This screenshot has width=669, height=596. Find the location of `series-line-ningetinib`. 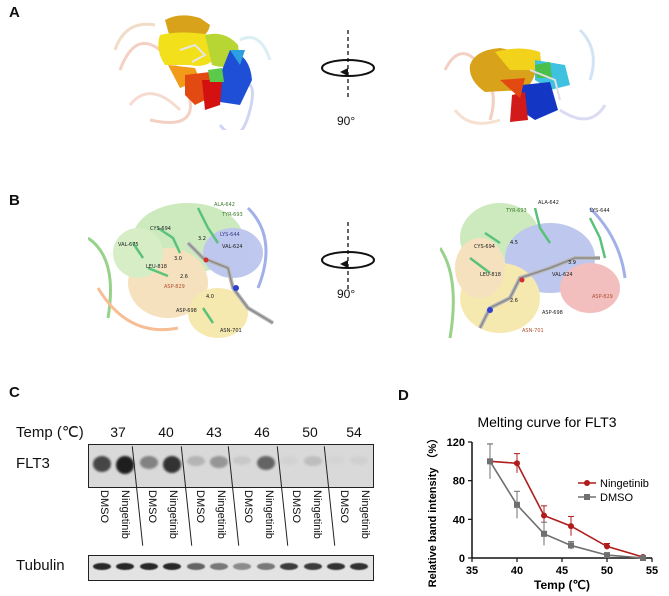

series-line-ningetinib is located at coordinates (566, 509).